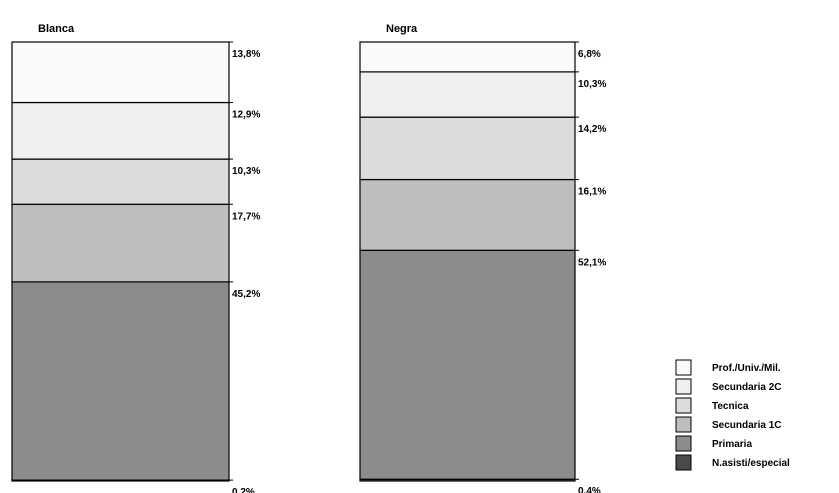 This screenshot has width=839, height=493. What do you see at coordinates (589, 489) in the screenshot?
I see `data-label-negra-n-asisti-especial: 0,4%` at bounding box center [589, 489].